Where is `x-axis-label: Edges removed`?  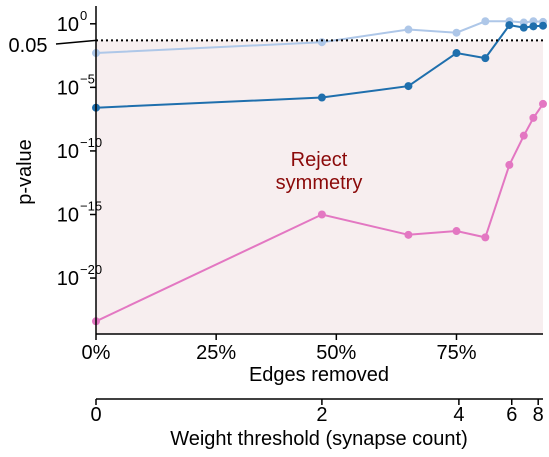 x-axis-label: Edges removed is located at coordinates (319, 375).